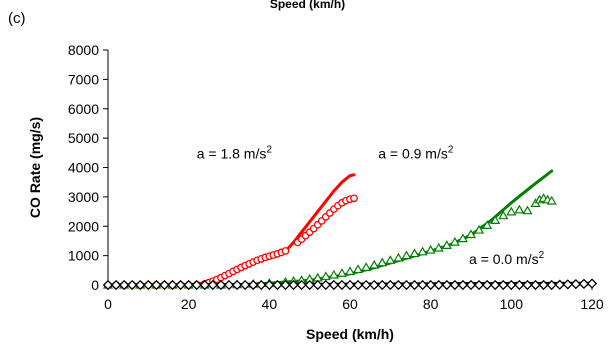 Image resolution: width=615 pixels, height=347 pixels. What do you see at coordinates (17, 18) in the screenshot?
I see `panel-label: (c)` at bounding box center [17, 18].